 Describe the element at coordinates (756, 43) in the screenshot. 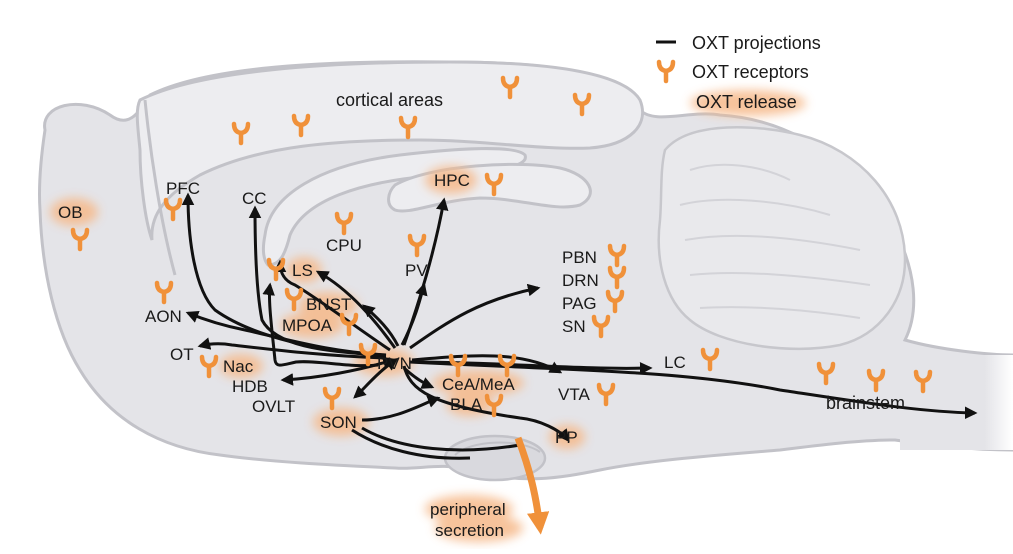

I see `legend-projections-label: OXT projections` at that location.